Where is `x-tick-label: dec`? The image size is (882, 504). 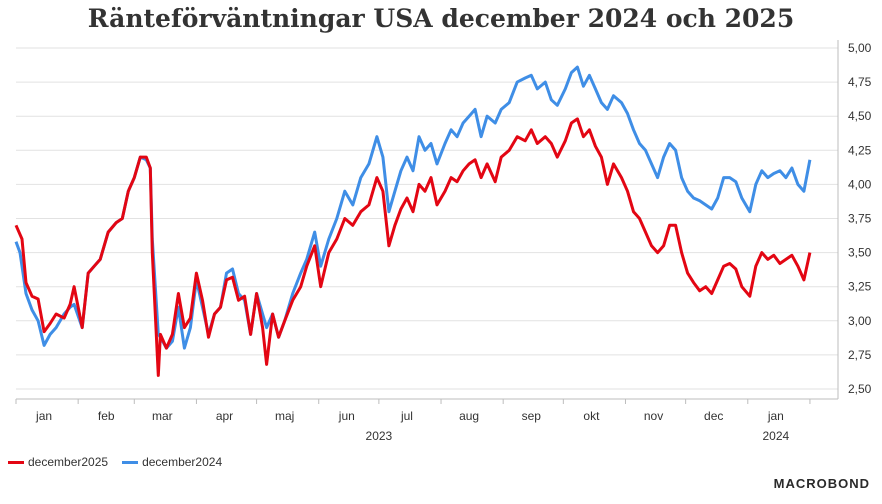
x-tick-label: dec is located at coordinates (713, 416).